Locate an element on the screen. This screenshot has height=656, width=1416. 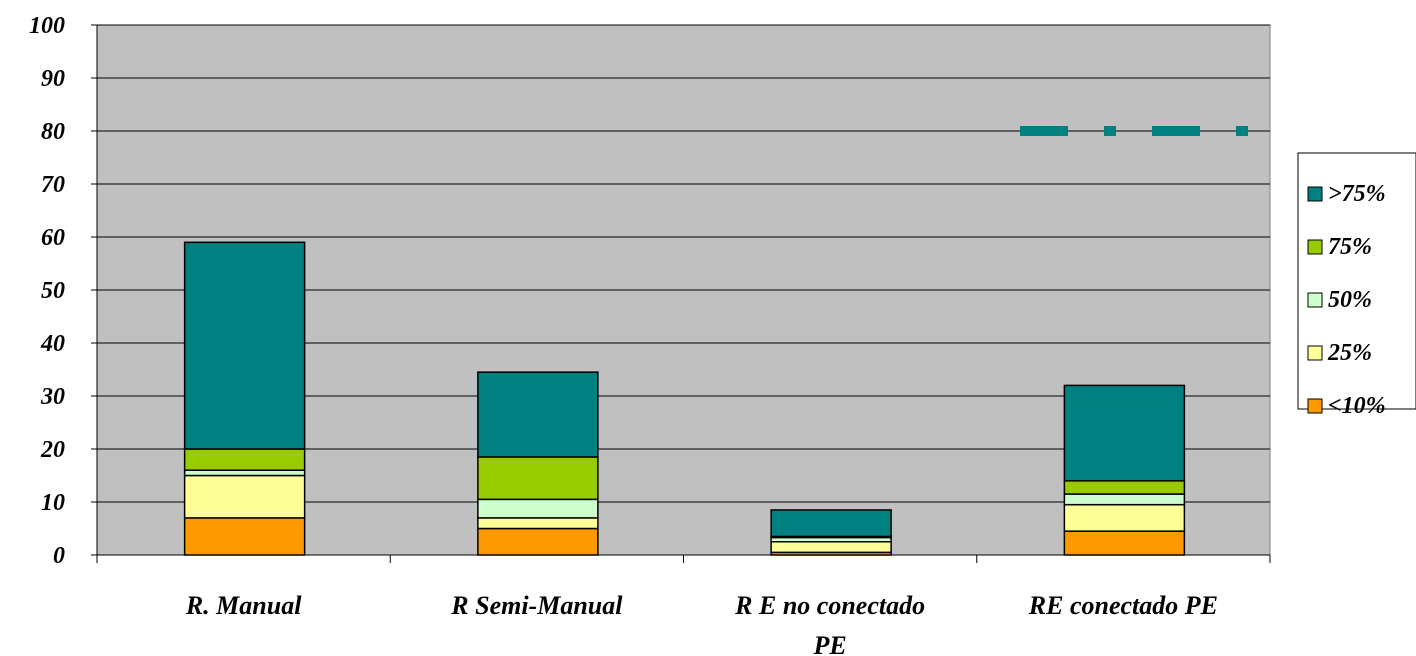
legend-label: <10% is located at coordinates (1357, 406).